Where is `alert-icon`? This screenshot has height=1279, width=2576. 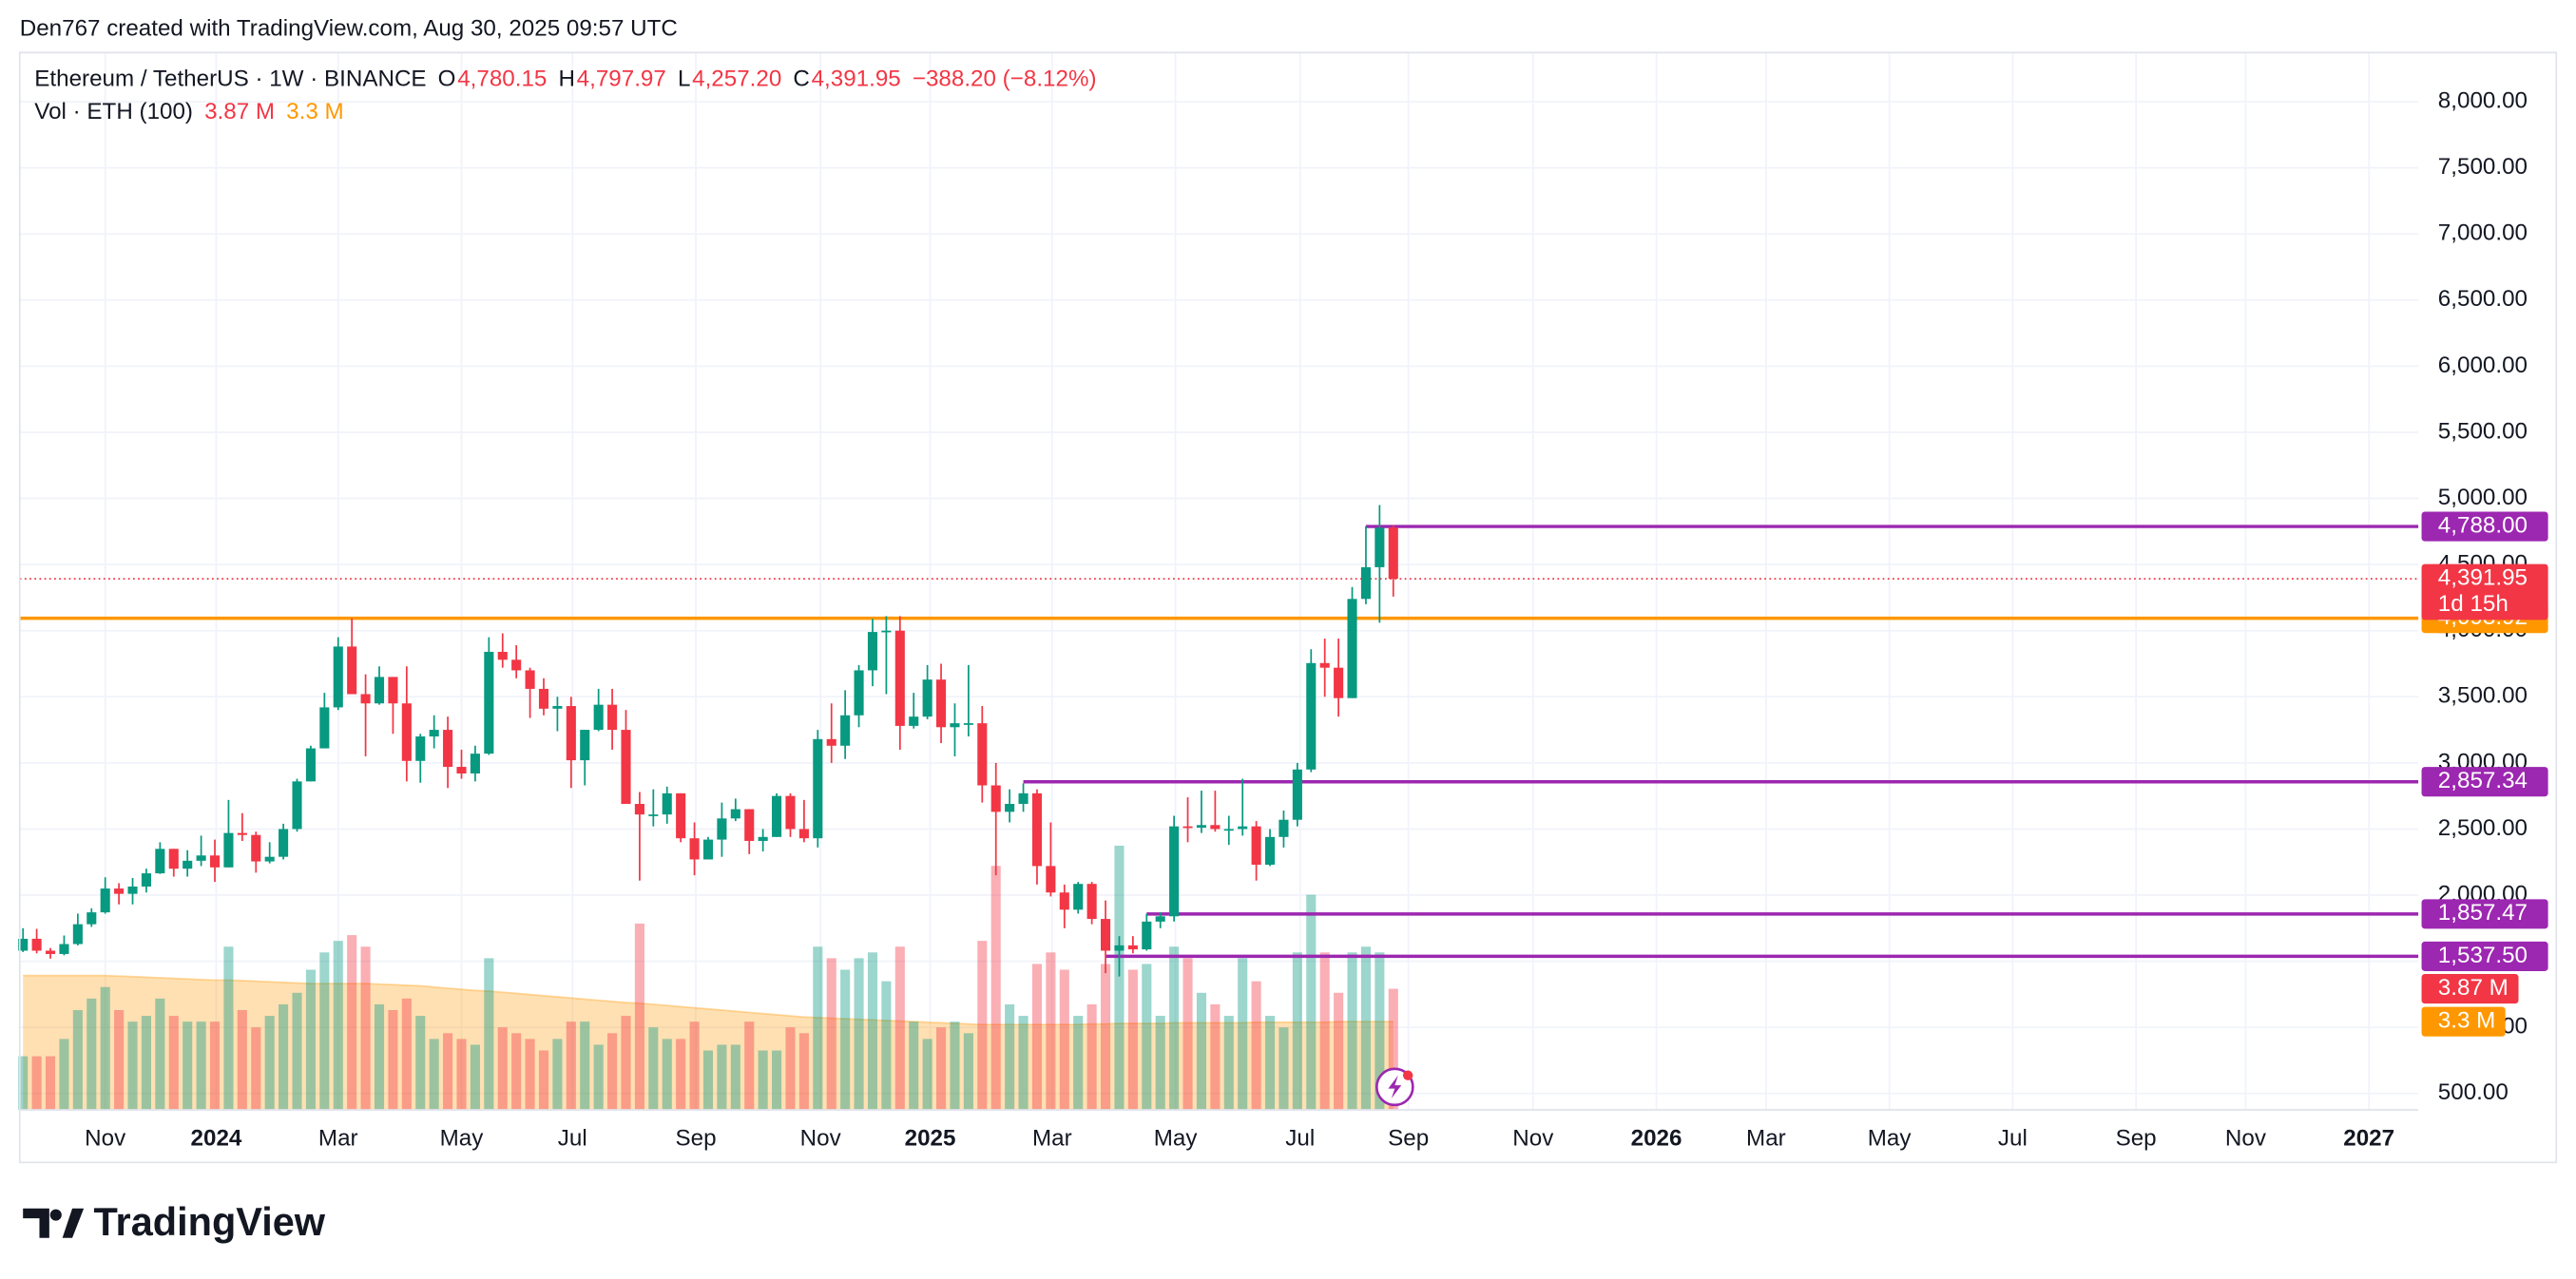 alert-icon is located at coordinates (1395, 1087).